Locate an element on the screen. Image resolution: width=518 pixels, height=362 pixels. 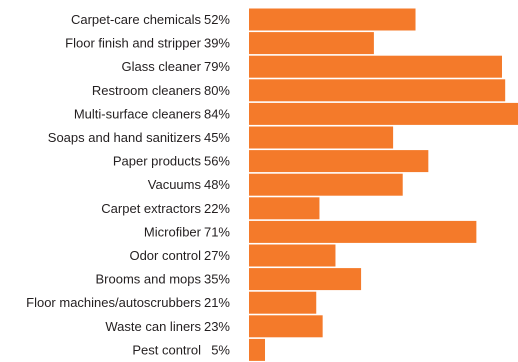
bar-microfiber is located at coordinates (363, 231).